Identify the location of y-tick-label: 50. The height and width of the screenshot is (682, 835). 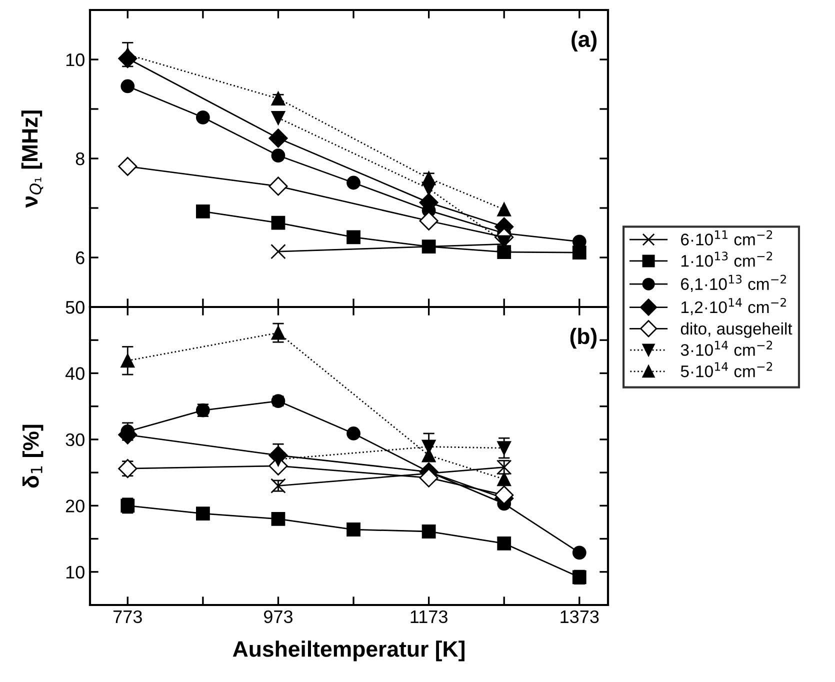
(75, 307).